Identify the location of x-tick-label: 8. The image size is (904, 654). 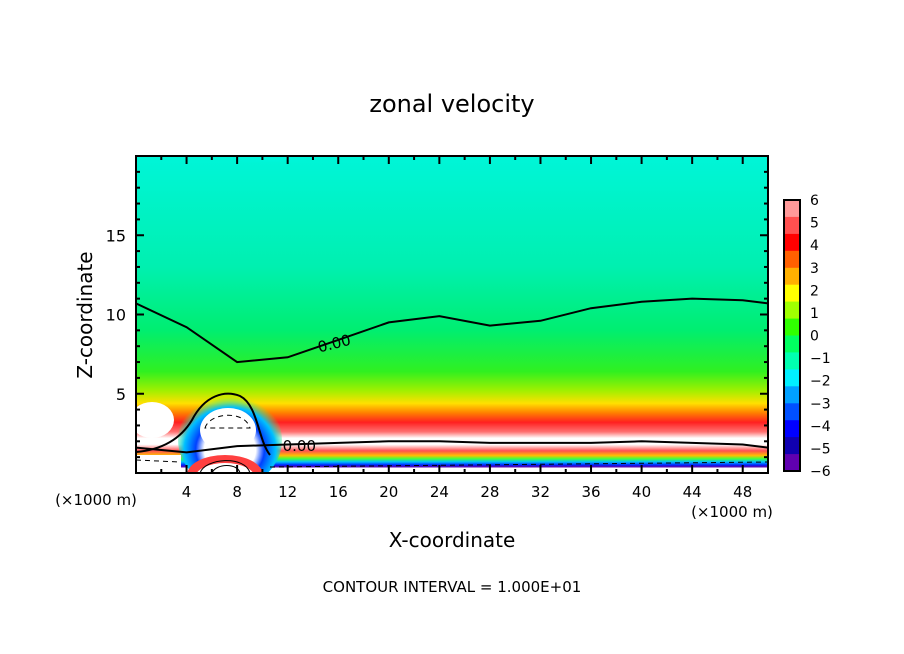
(237, 492).